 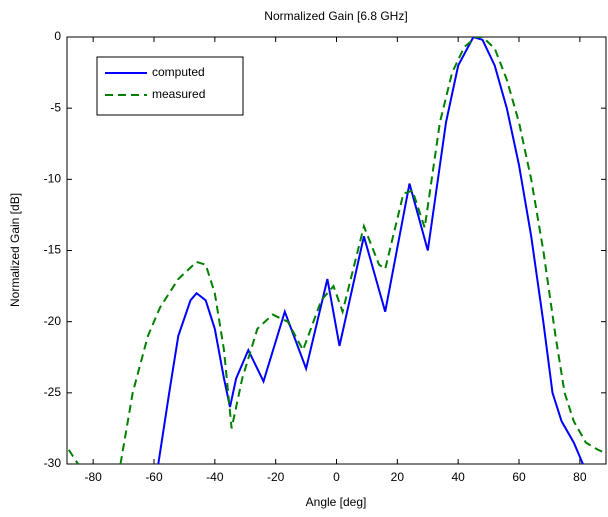 I want to click on legend-label: measured, so click(x=178, y=94).